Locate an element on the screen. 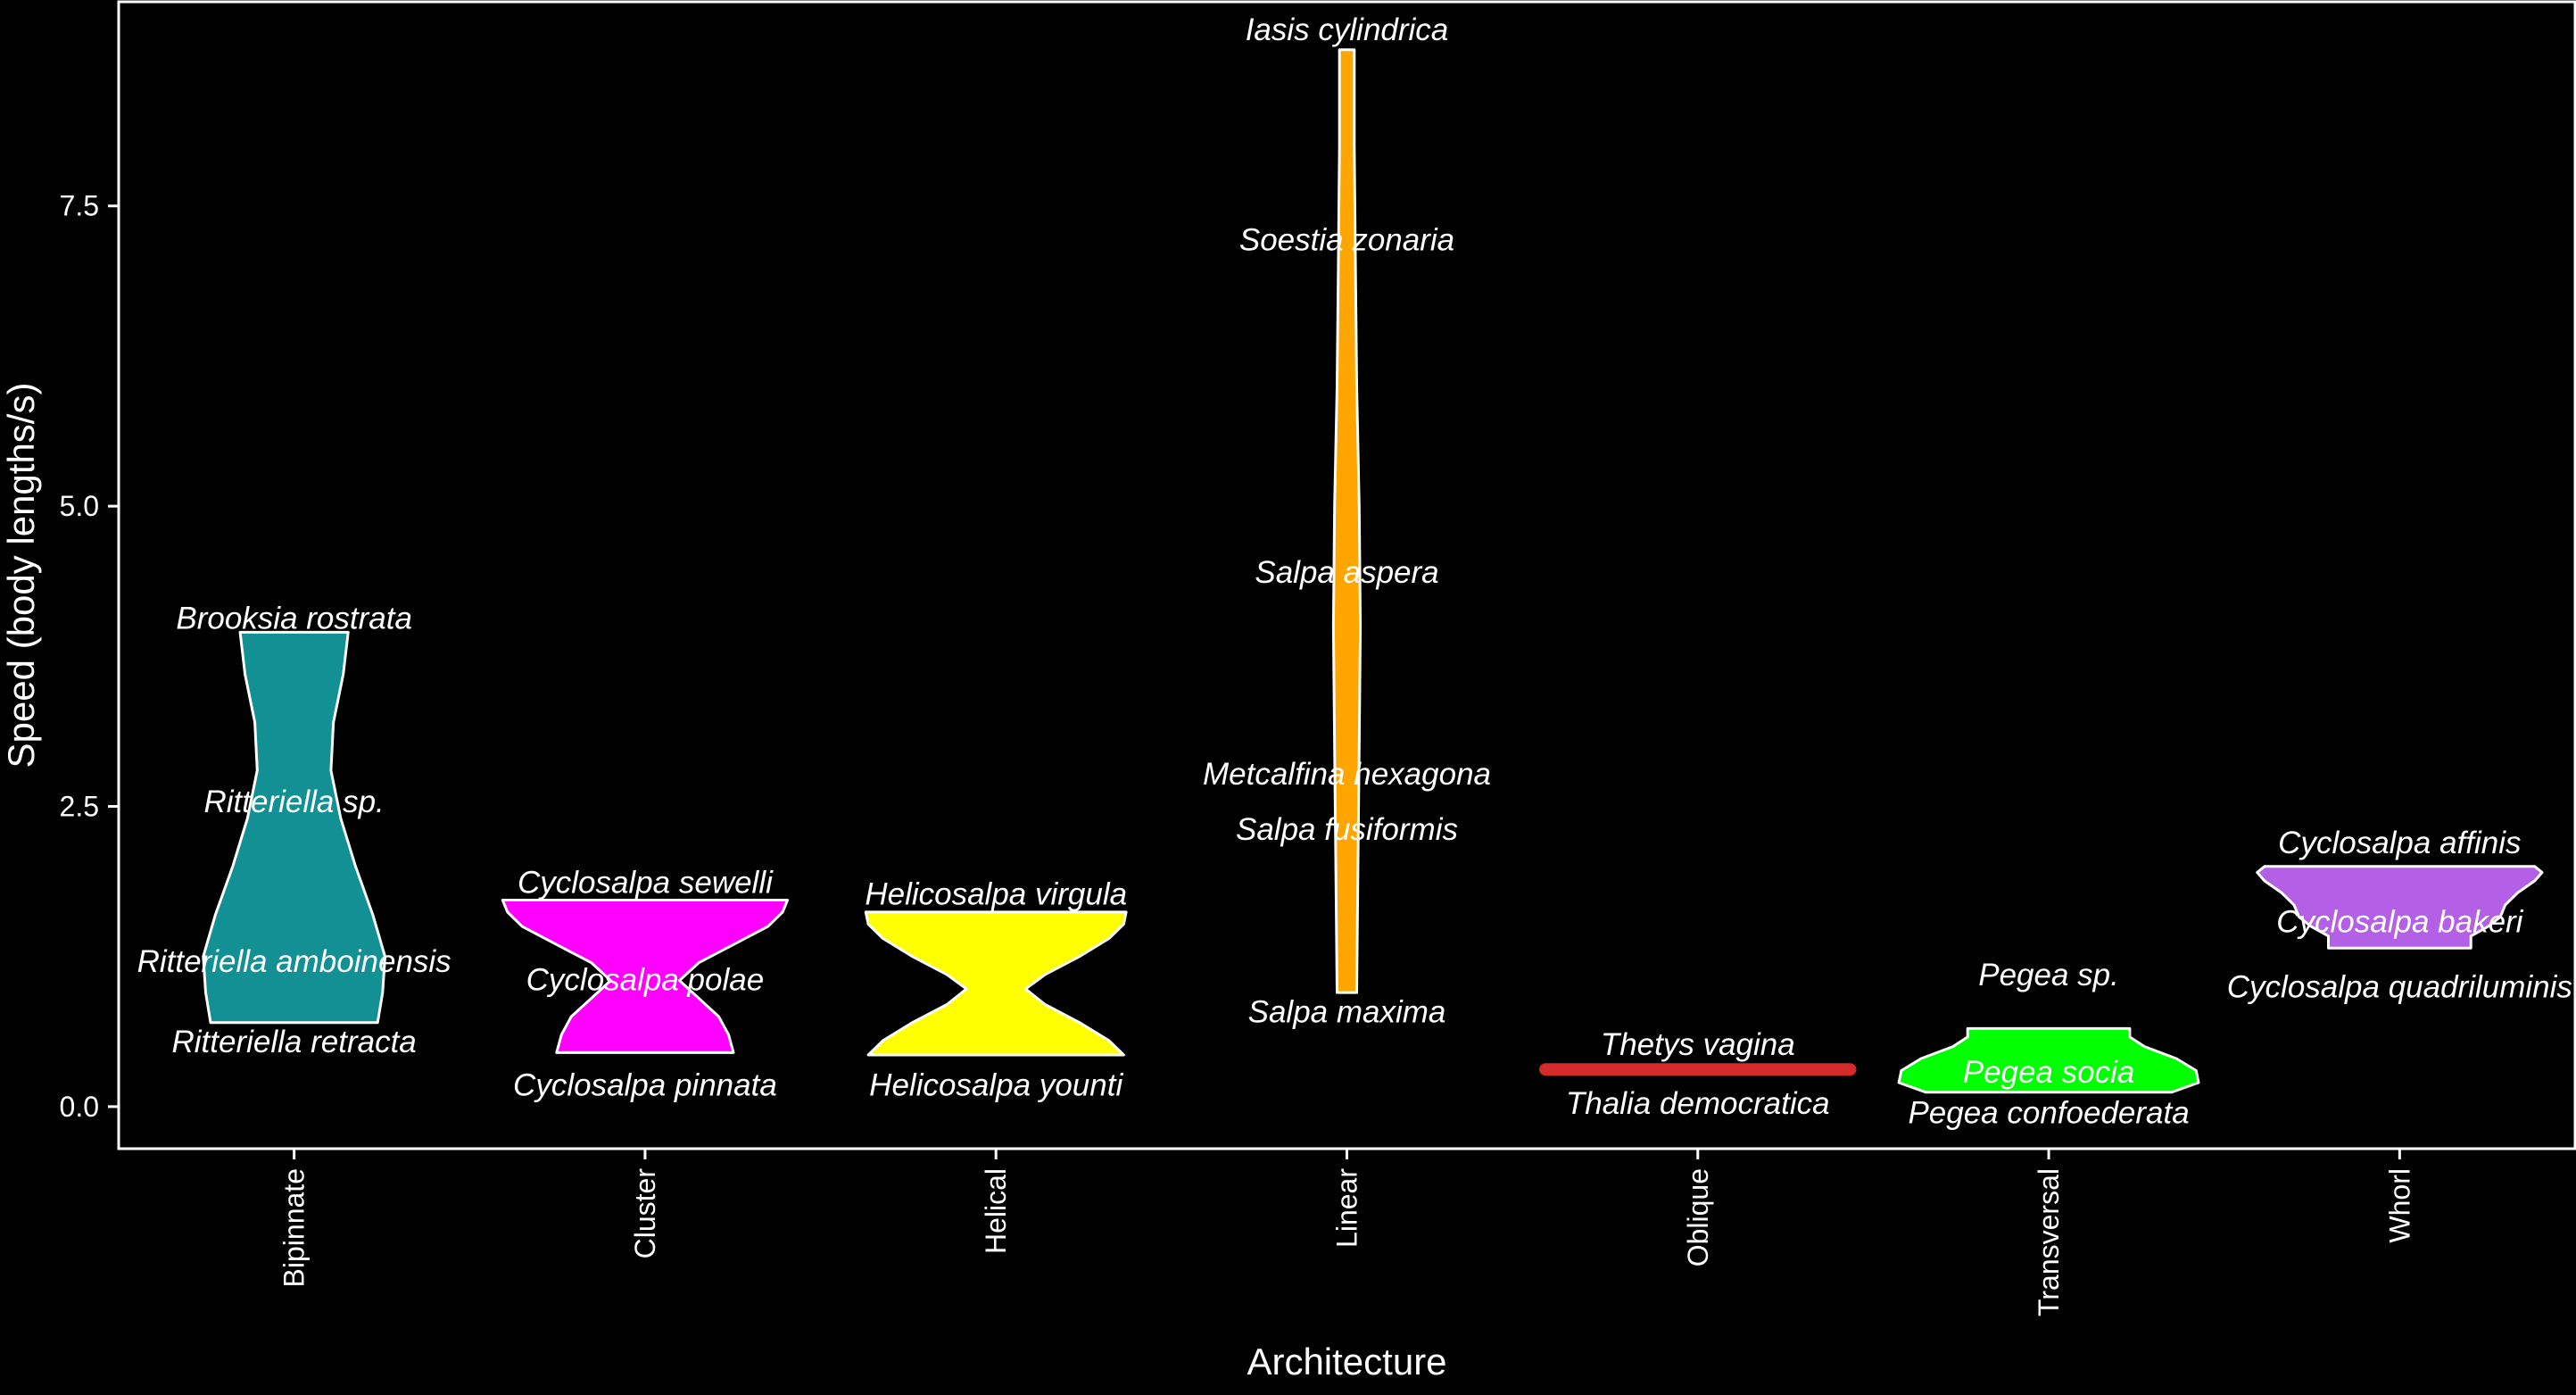 This screenshot has height=1395, width=2576. violin-bipinnate is located at coordinates (294, 827).